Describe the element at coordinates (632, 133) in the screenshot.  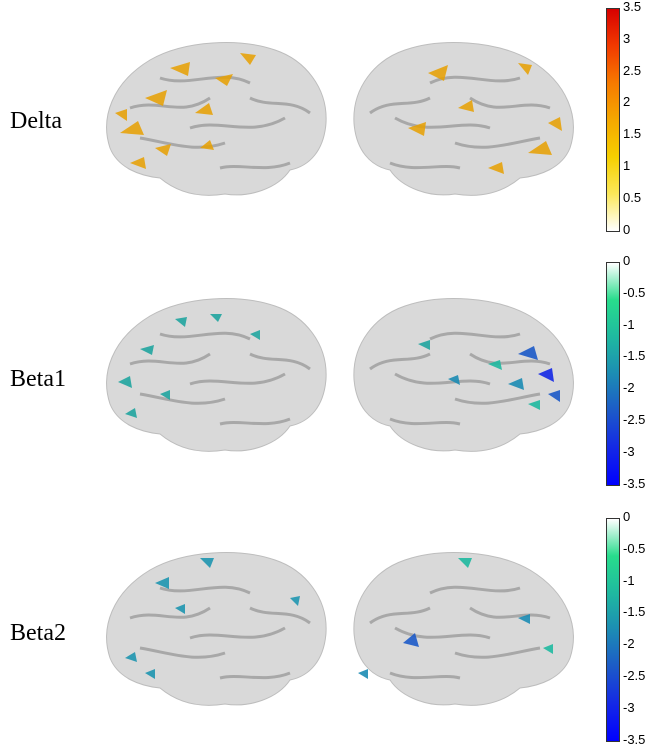
I see `tick-label: 1.5` at that location.